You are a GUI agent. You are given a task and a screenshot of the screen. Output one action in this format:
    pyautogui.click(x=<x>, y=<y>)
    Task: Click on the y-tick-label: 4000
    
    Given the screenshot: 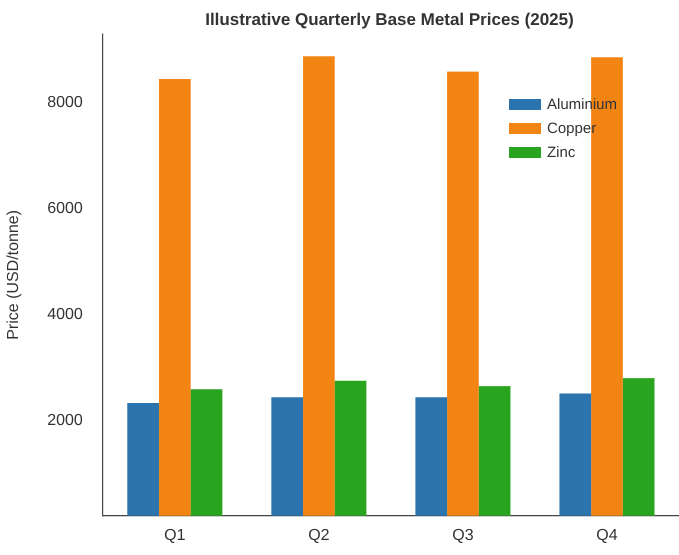 What is the action you would take?
    pyautogui.click(x=65, y=315)
    